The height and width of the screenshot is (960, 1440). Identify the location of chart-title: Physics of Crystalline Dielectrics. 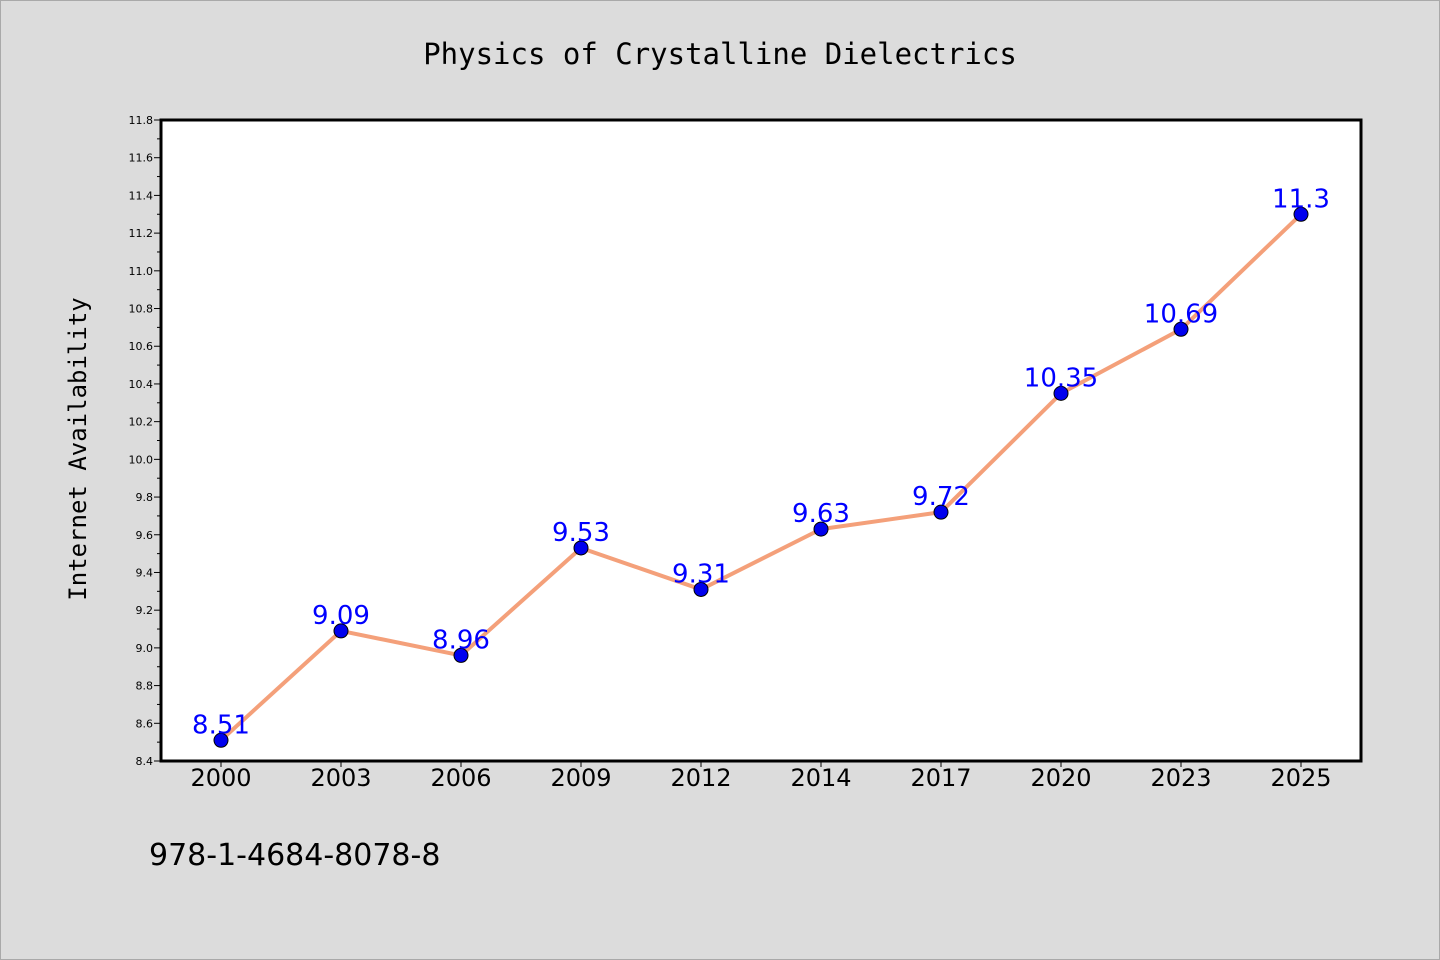
(720, 54).